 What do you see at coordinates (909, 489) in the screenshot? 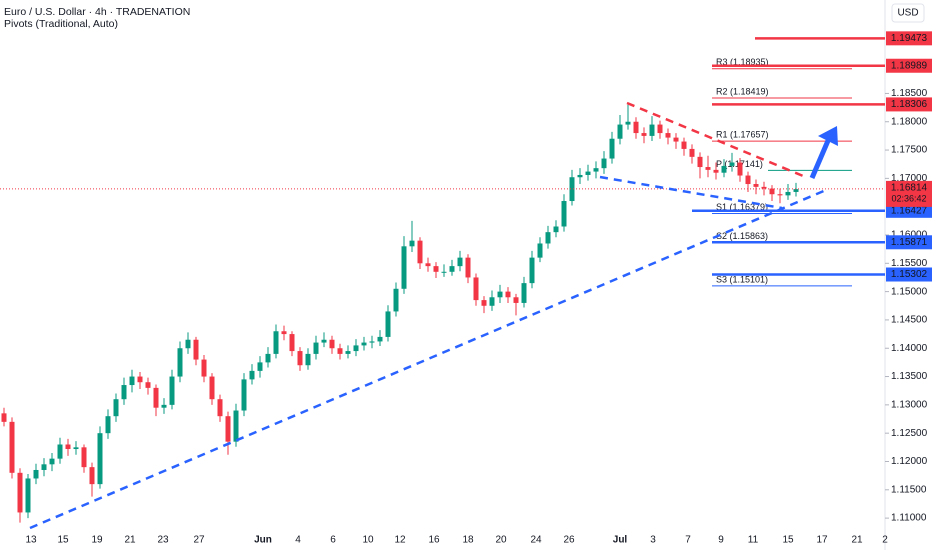
I see `y-tick-label: 1.11500` at bounding box center [909, 489].